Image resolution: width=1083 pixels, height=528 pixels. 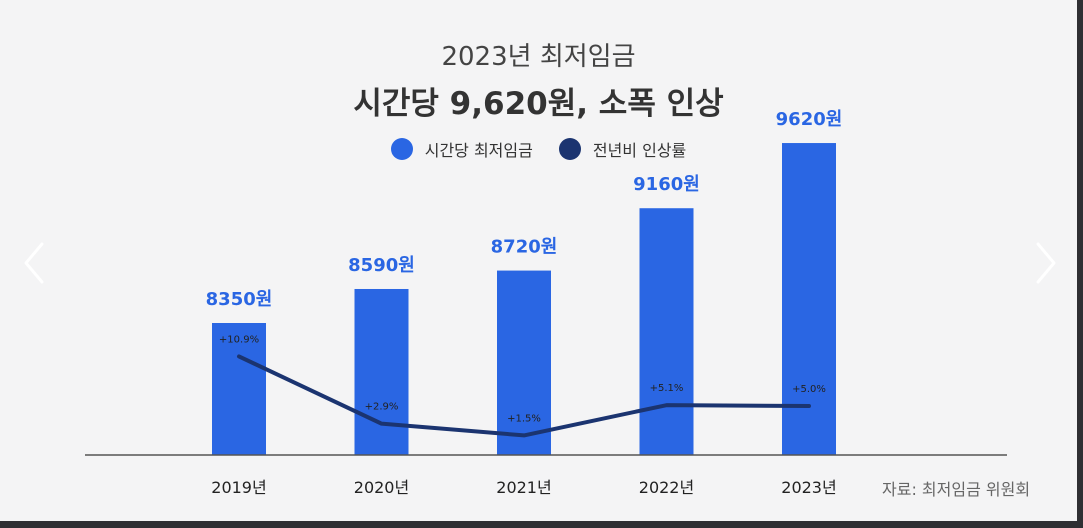 I want to click on legend-item-bar: 시간당 최저임금, so click(x=461, y=149).